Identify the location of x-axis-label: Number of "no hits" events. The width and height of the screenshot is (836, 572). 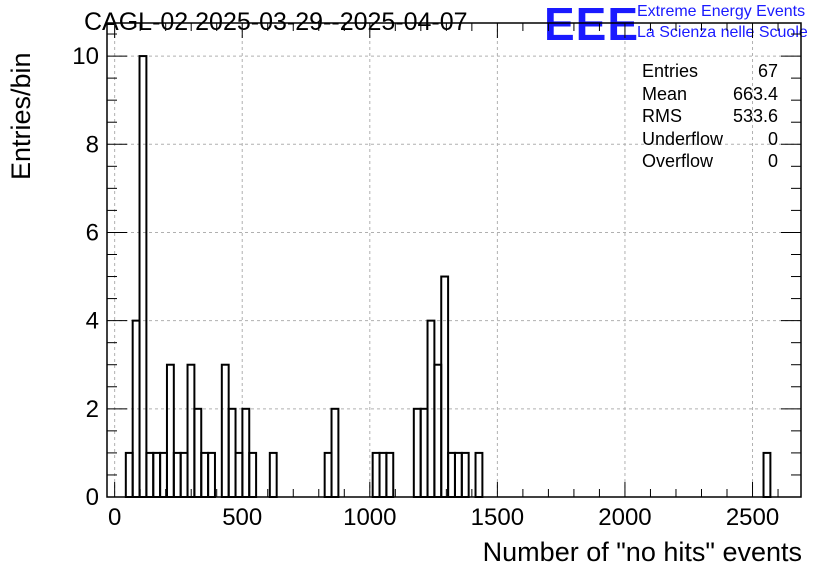
(642, 552).